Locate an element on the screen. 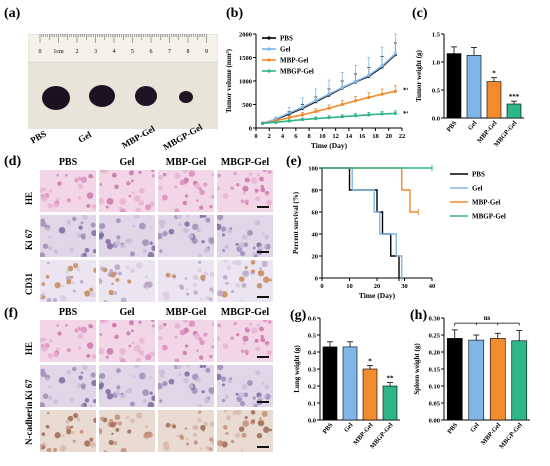 The height and width of the screenshot is (466, 550). panel-label-a: (a) is located at coordinates (12, 13).